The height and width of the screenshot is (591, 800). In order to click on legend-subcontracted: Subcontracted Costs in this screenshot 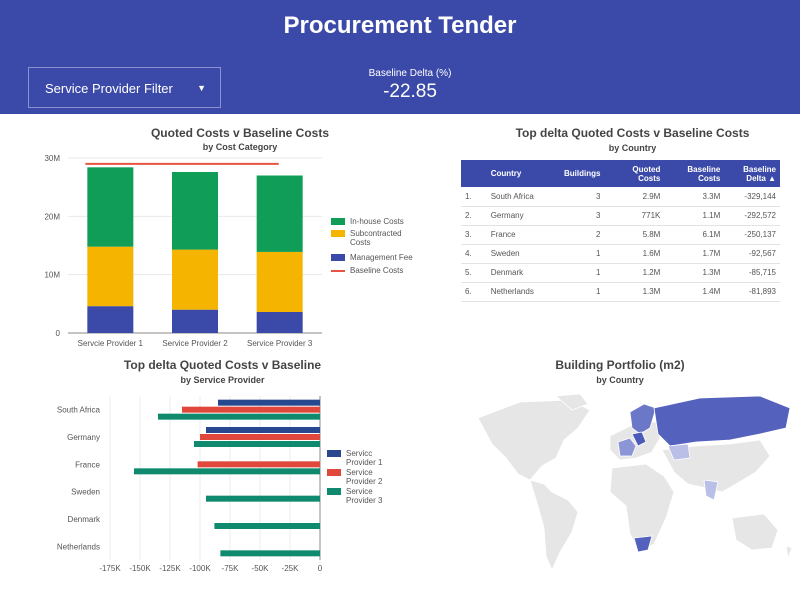, I will do `click(373, 238)`.